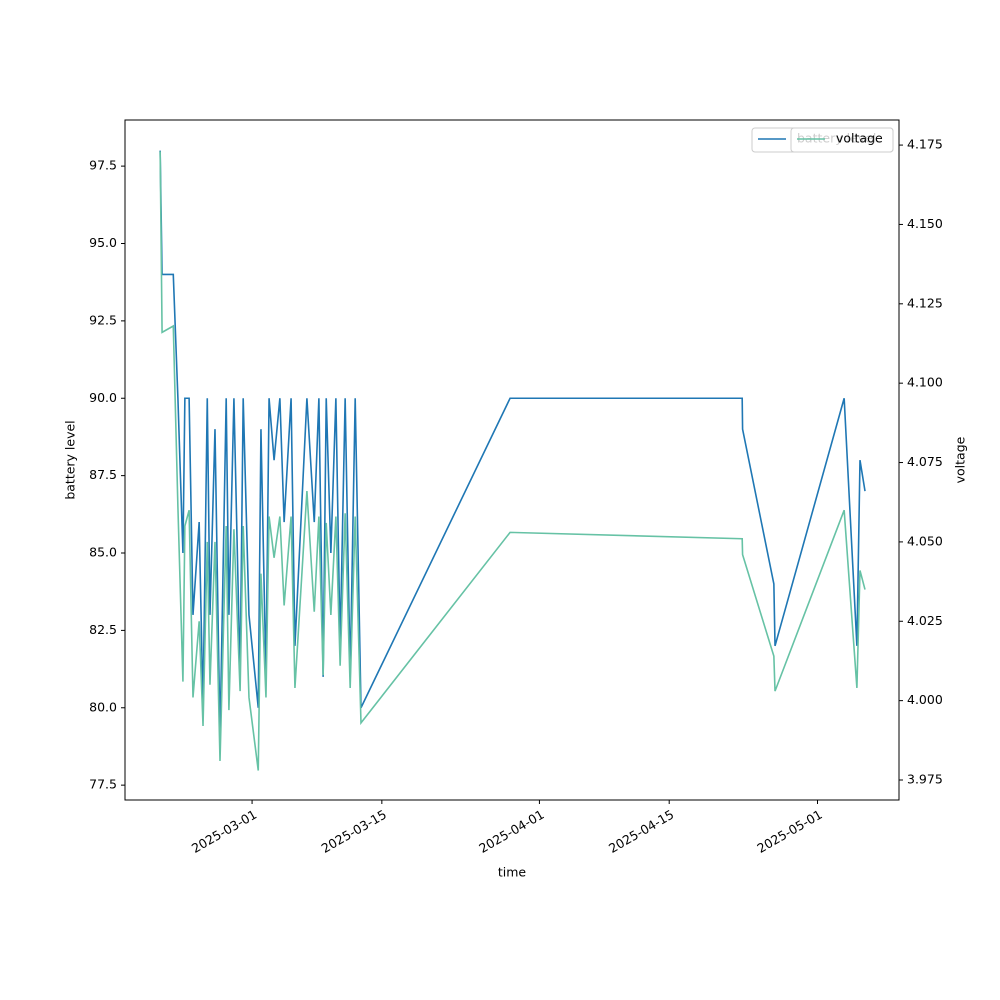 This screenshot has width=1000, height=1000. What do you see at coordinates (925, 620) in the screenshot?
I see `y2-tick-label: 4.025` at bounding box center [925, 620].